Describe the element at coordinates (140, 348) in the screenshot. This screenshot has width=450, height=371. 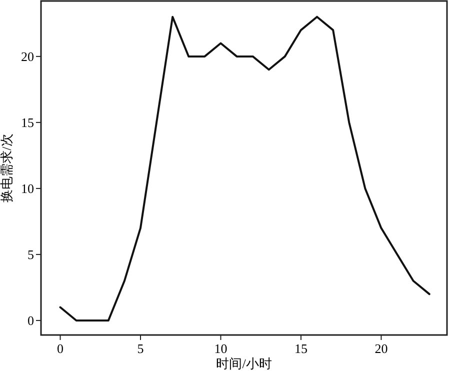
I see `x-tick-label: 5` at that location.